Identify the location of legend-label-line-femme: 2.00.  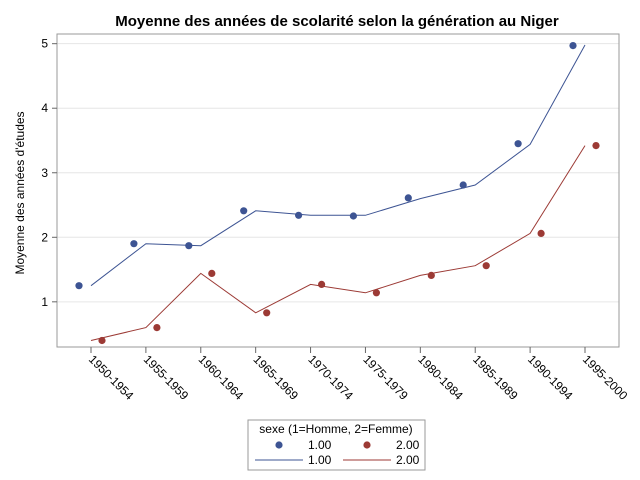
(408, 460).